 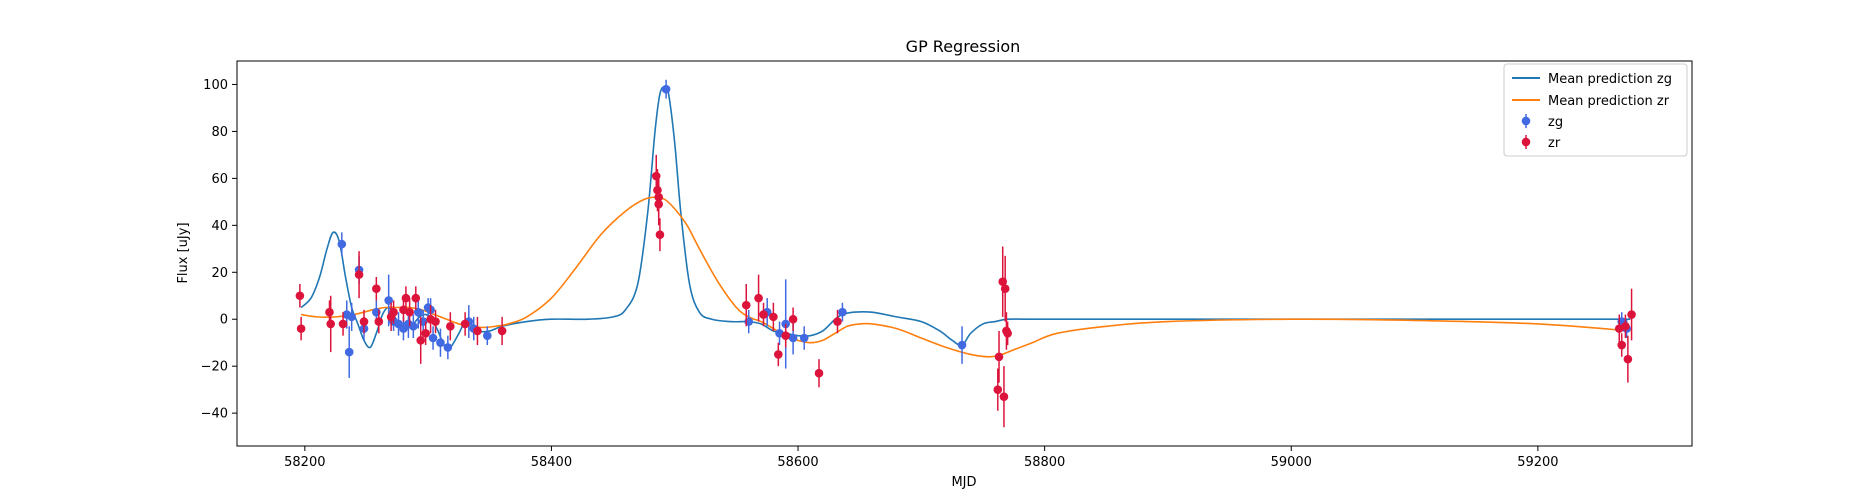 I want to click on x-tick-label: 58200, so click(x=304, y=462).